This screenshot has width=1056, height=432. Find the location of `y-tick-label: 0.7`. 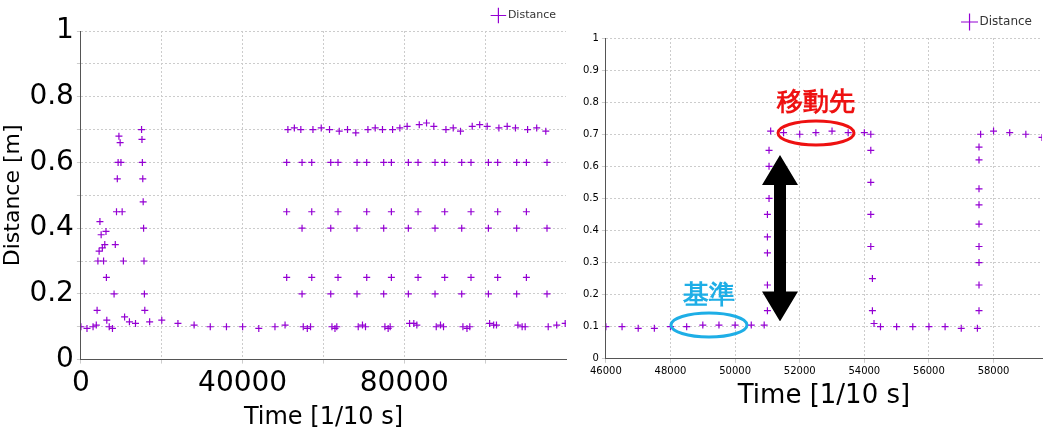

y-tick-label: 0.7 is located at coordinates (591, 133).